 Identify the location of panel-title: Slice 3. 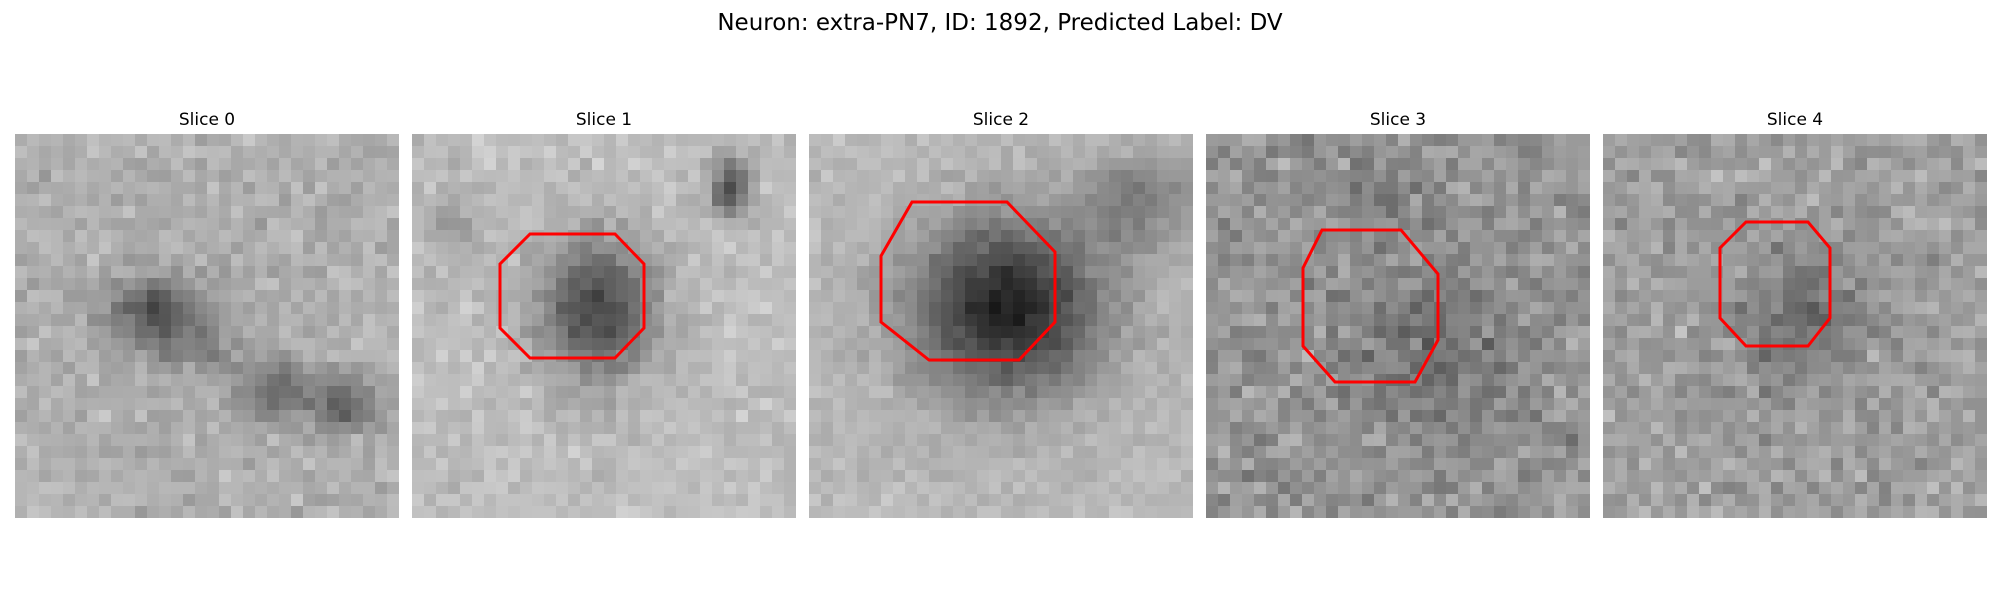
(1398, 120).